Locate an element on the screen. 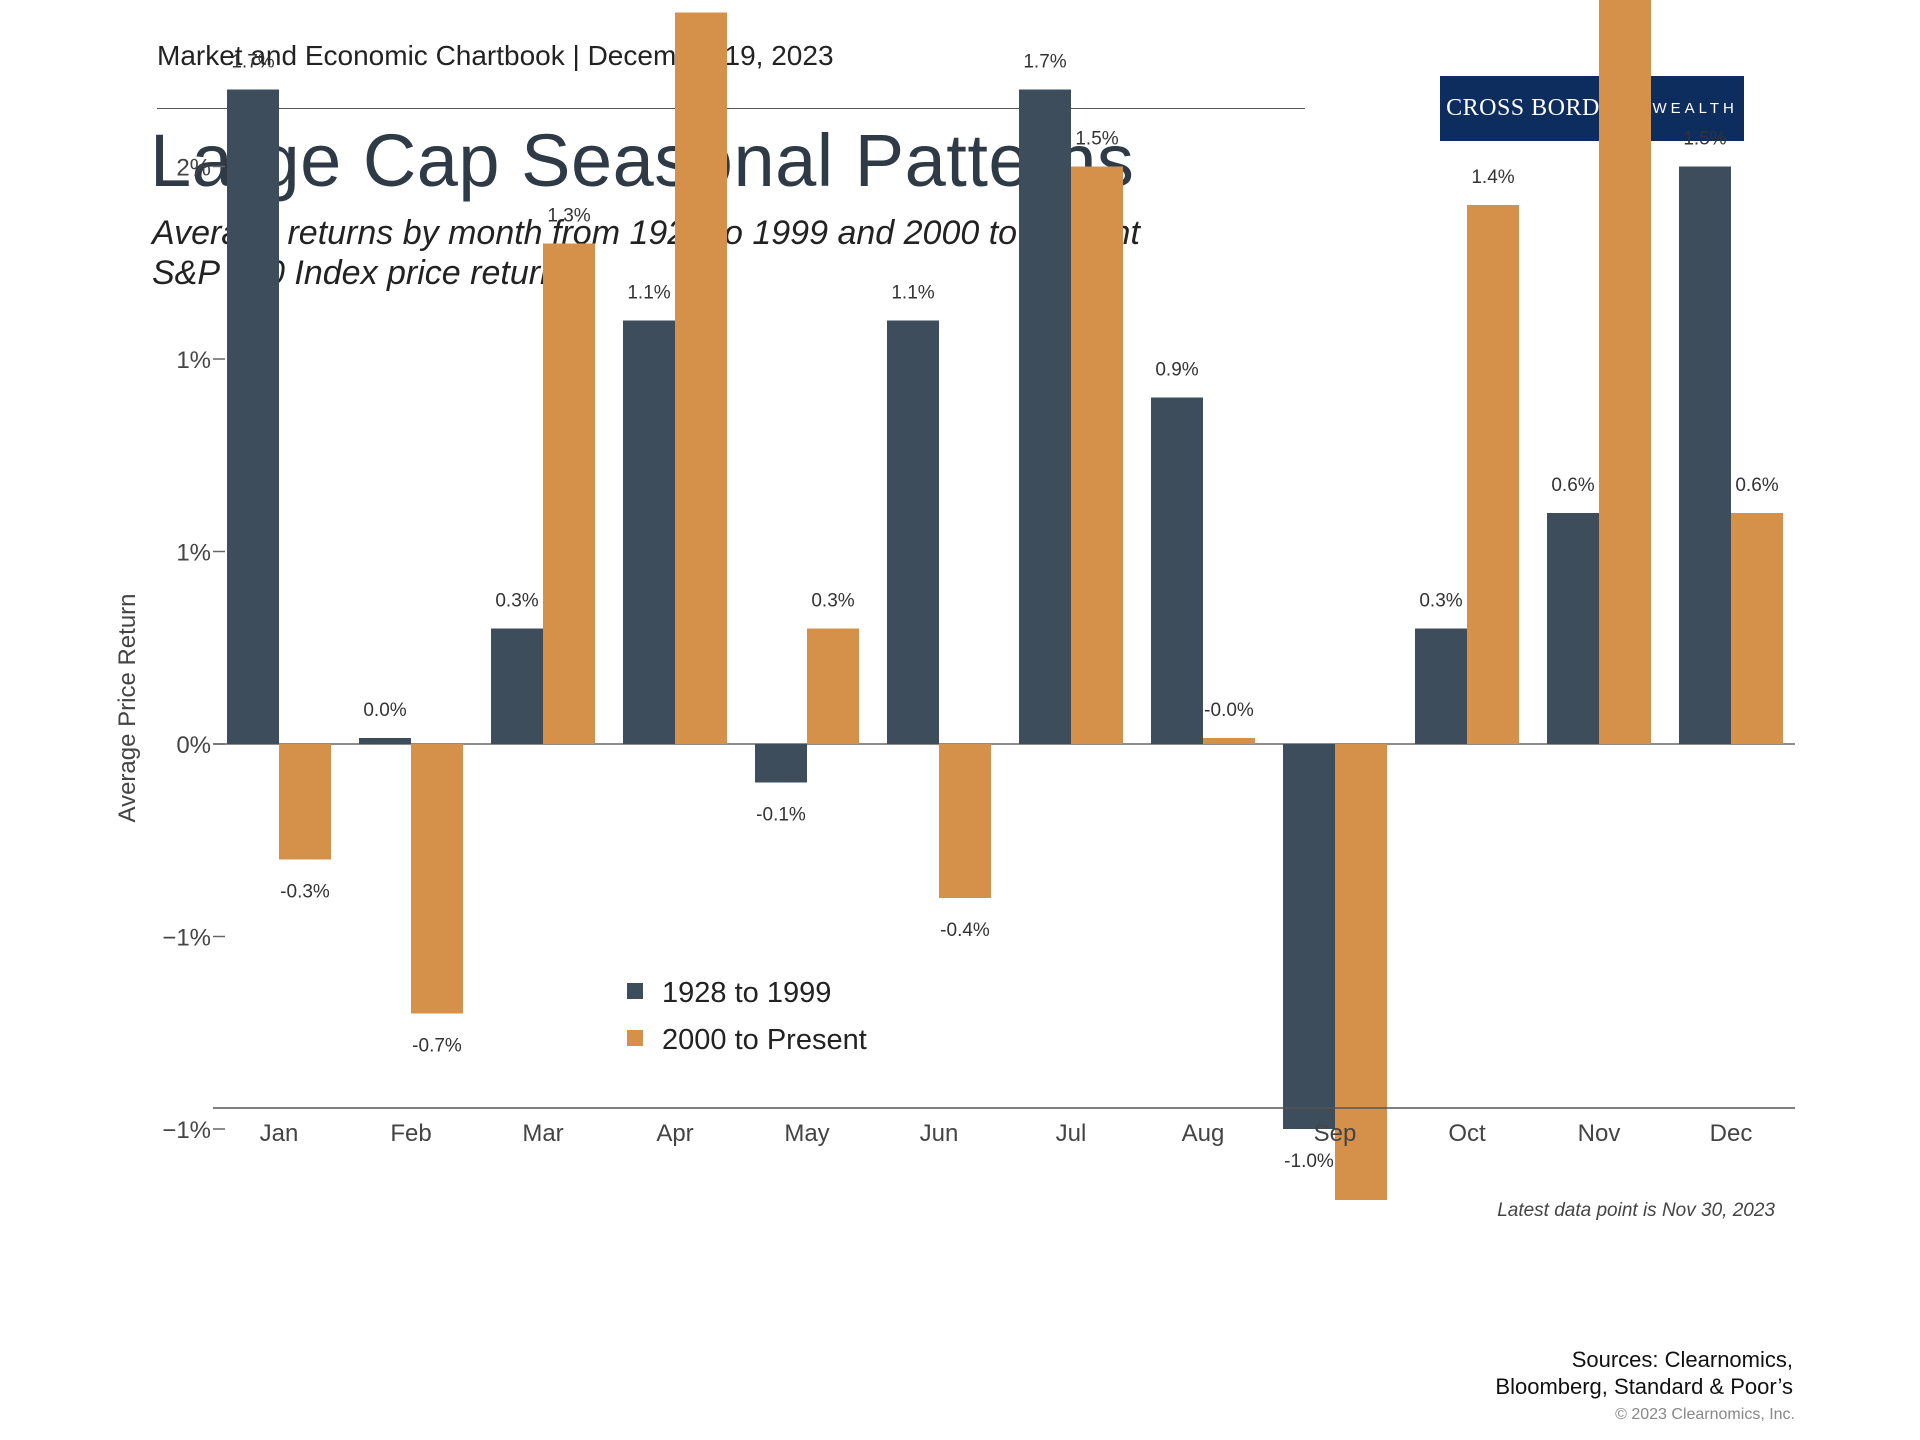 Image resolution: width=1920 pixels, height=1440 pixels. bar-value-label: -0.4% is located at coordinates (965, 930).